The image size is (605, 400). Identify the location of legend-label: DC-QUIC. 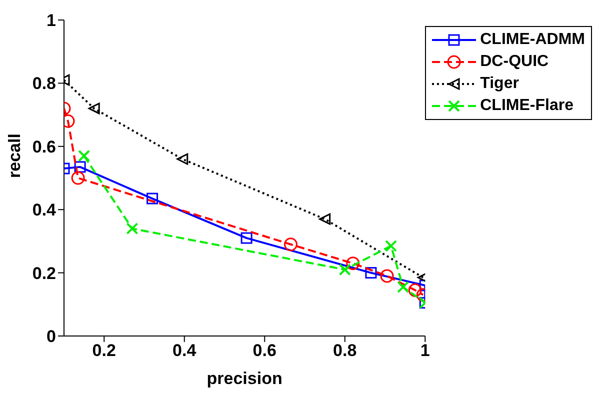
(514, 62).